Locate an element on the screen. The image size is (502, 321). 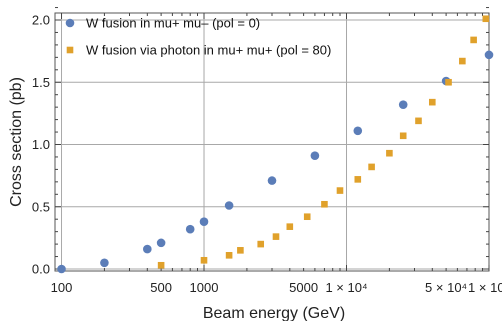
y-tick-label: 2.0 is located at coordinates (41, 20).